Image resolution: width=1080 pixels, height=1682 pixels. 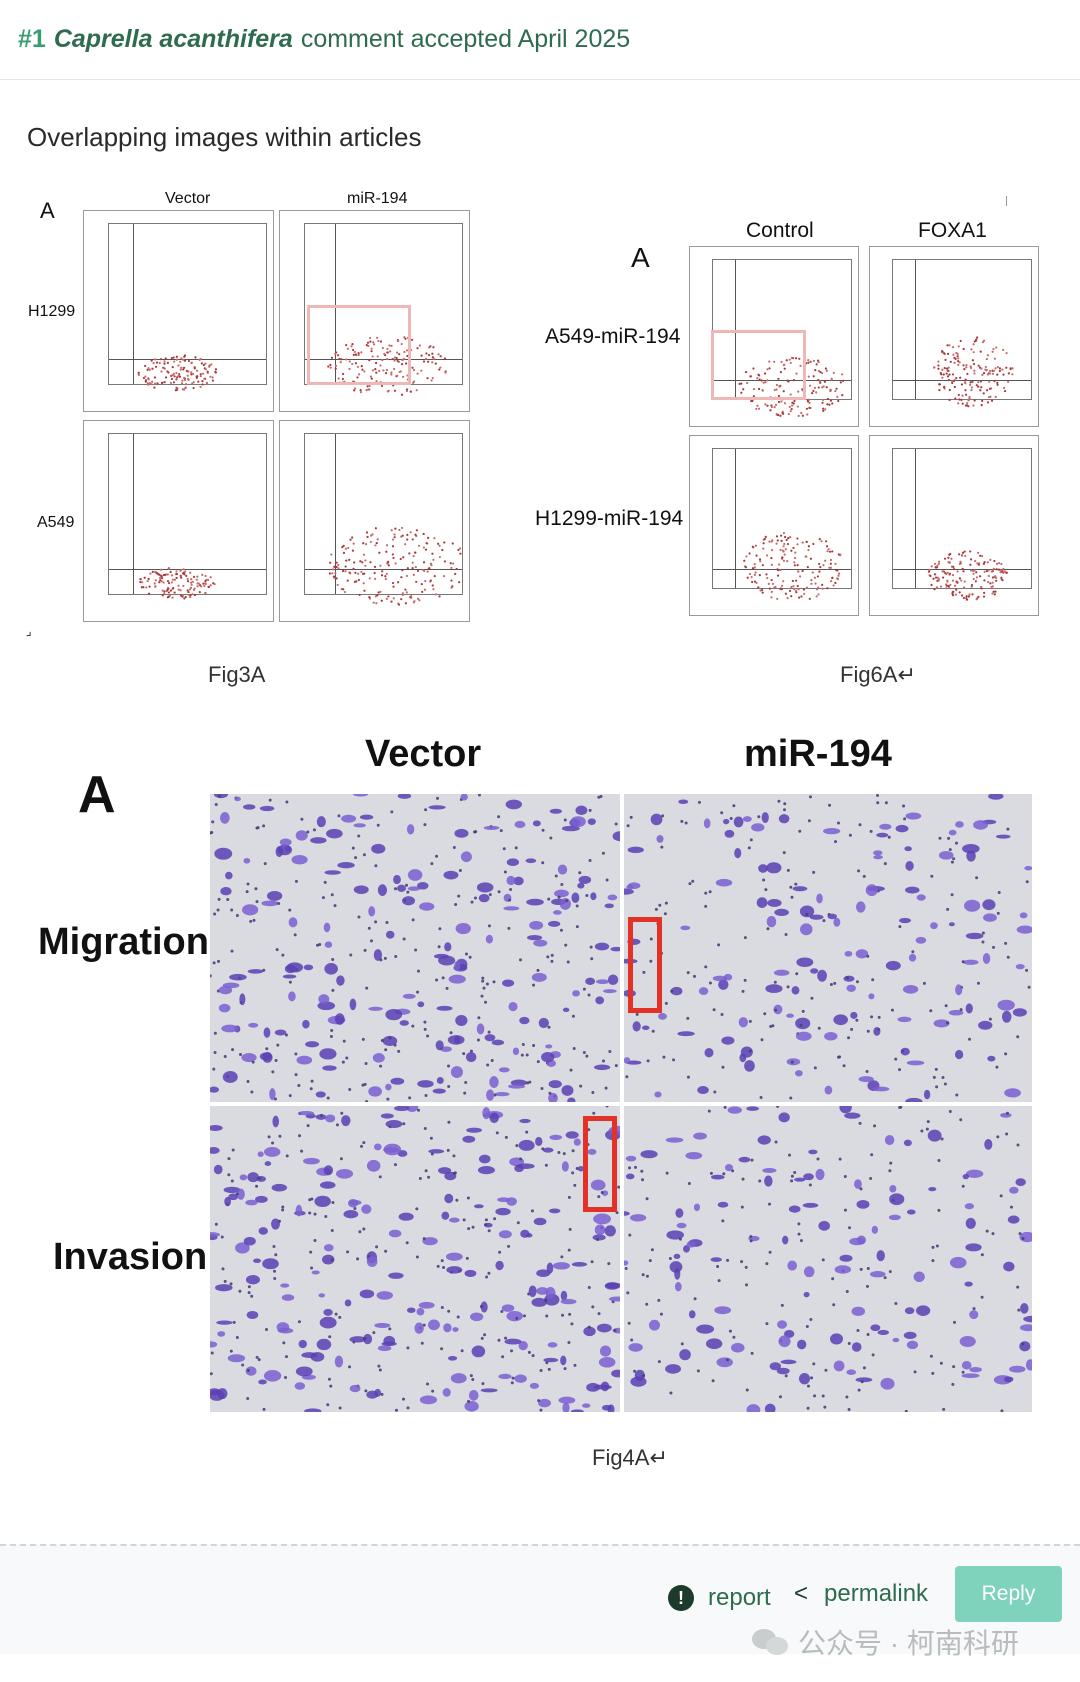 What do you see at coordinates (1008, 1594) in the screenshot?
I see `reply-button: Reply` at bounding box center [1008, 1594].